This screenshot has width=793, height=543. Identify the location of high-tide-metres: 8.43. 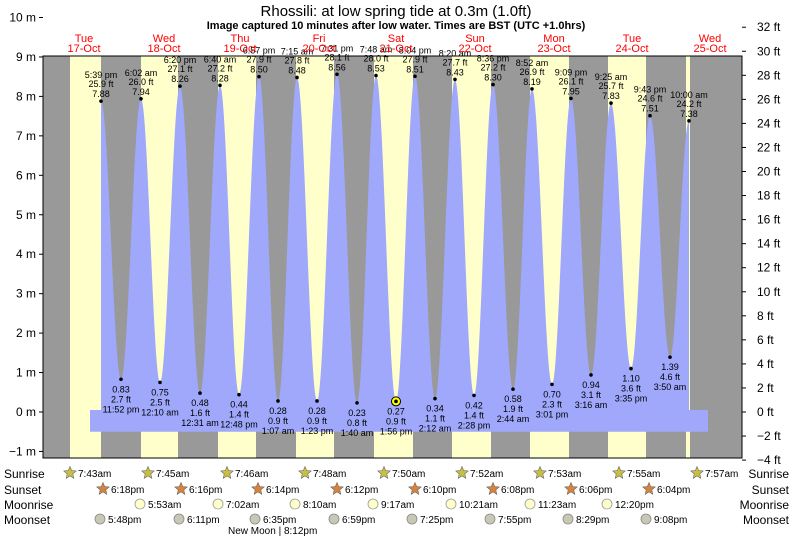
(455, 72).